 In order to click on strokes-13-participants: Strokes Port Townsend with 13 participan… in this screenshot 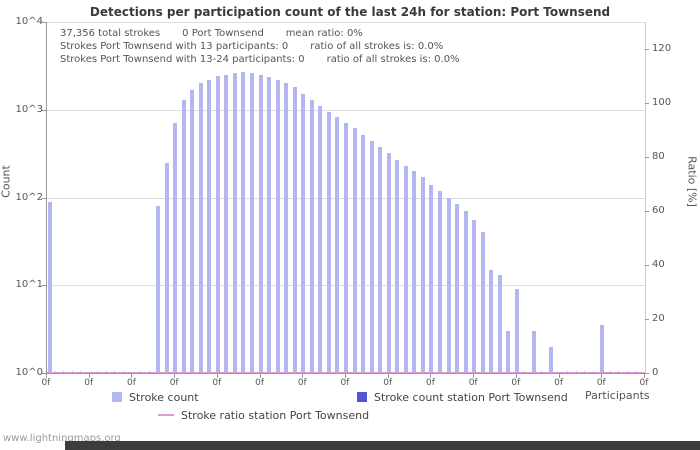, I will do `click(174, 46)`.